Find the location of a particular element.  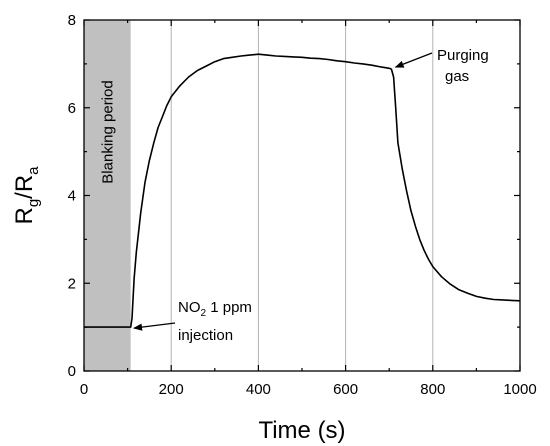

y-title-sub-g: g is located at coordinates (33, 203).